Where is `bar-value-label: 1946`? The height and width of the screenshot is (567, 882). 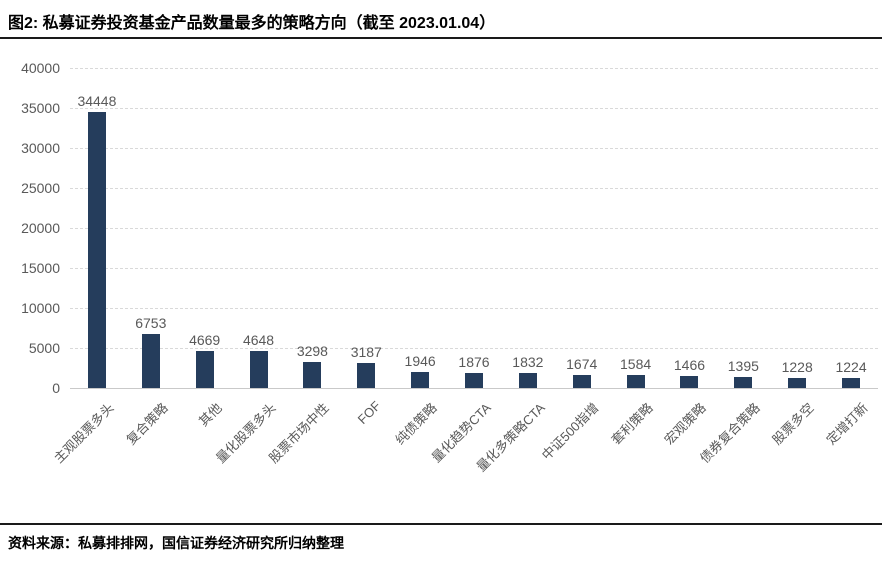
bar-value-label: 1946 is located at coordinates (420, 361).